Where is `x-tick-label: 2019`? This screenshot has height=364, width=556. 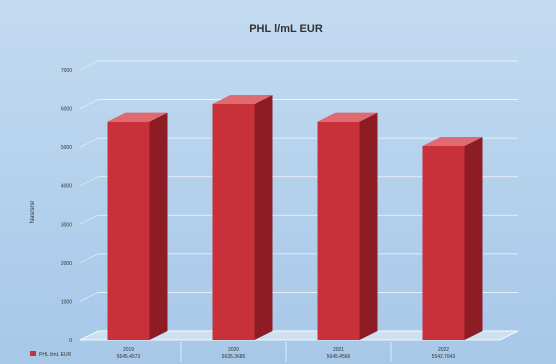
x-tick-label: 2019 is located at coordinates (128, 350).